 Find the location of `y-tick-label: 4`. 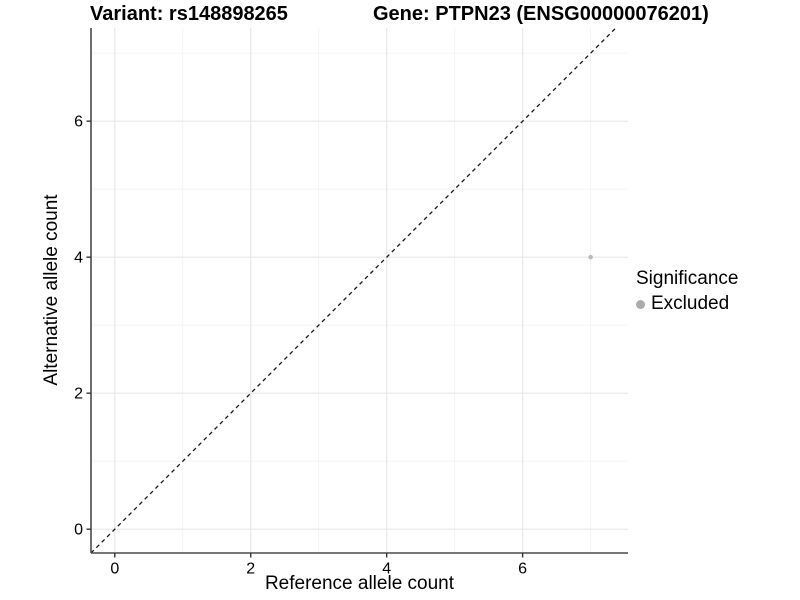

y-tick-label: 4 is located at coordinates (78, 258).